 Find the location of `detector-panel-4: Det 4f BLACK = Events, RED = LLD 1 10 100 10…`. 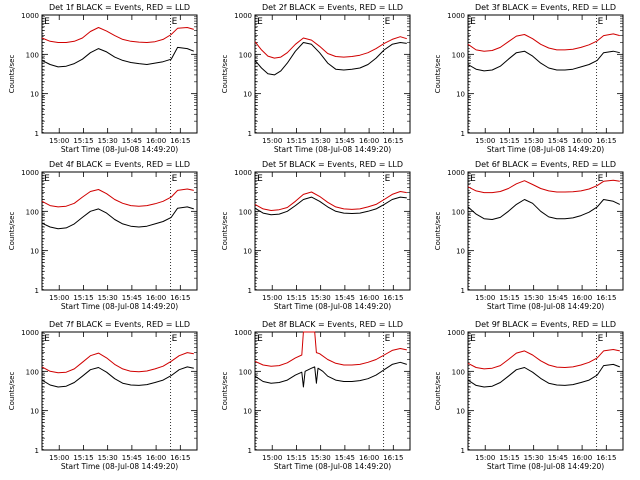

detector-panel-4: Det 4f BLACK = Events, RED = LLD 1 10 100 10… is located at coordinates (103, 235).